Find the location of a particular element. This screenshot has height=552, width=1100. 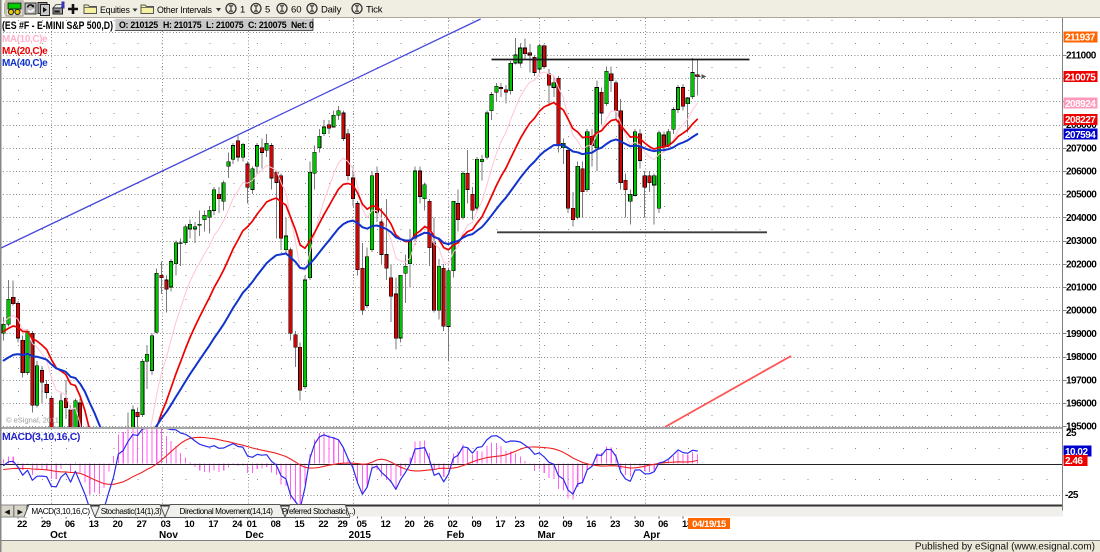

svg-text: MA(20,C)e is located at coordinates (25, 51).